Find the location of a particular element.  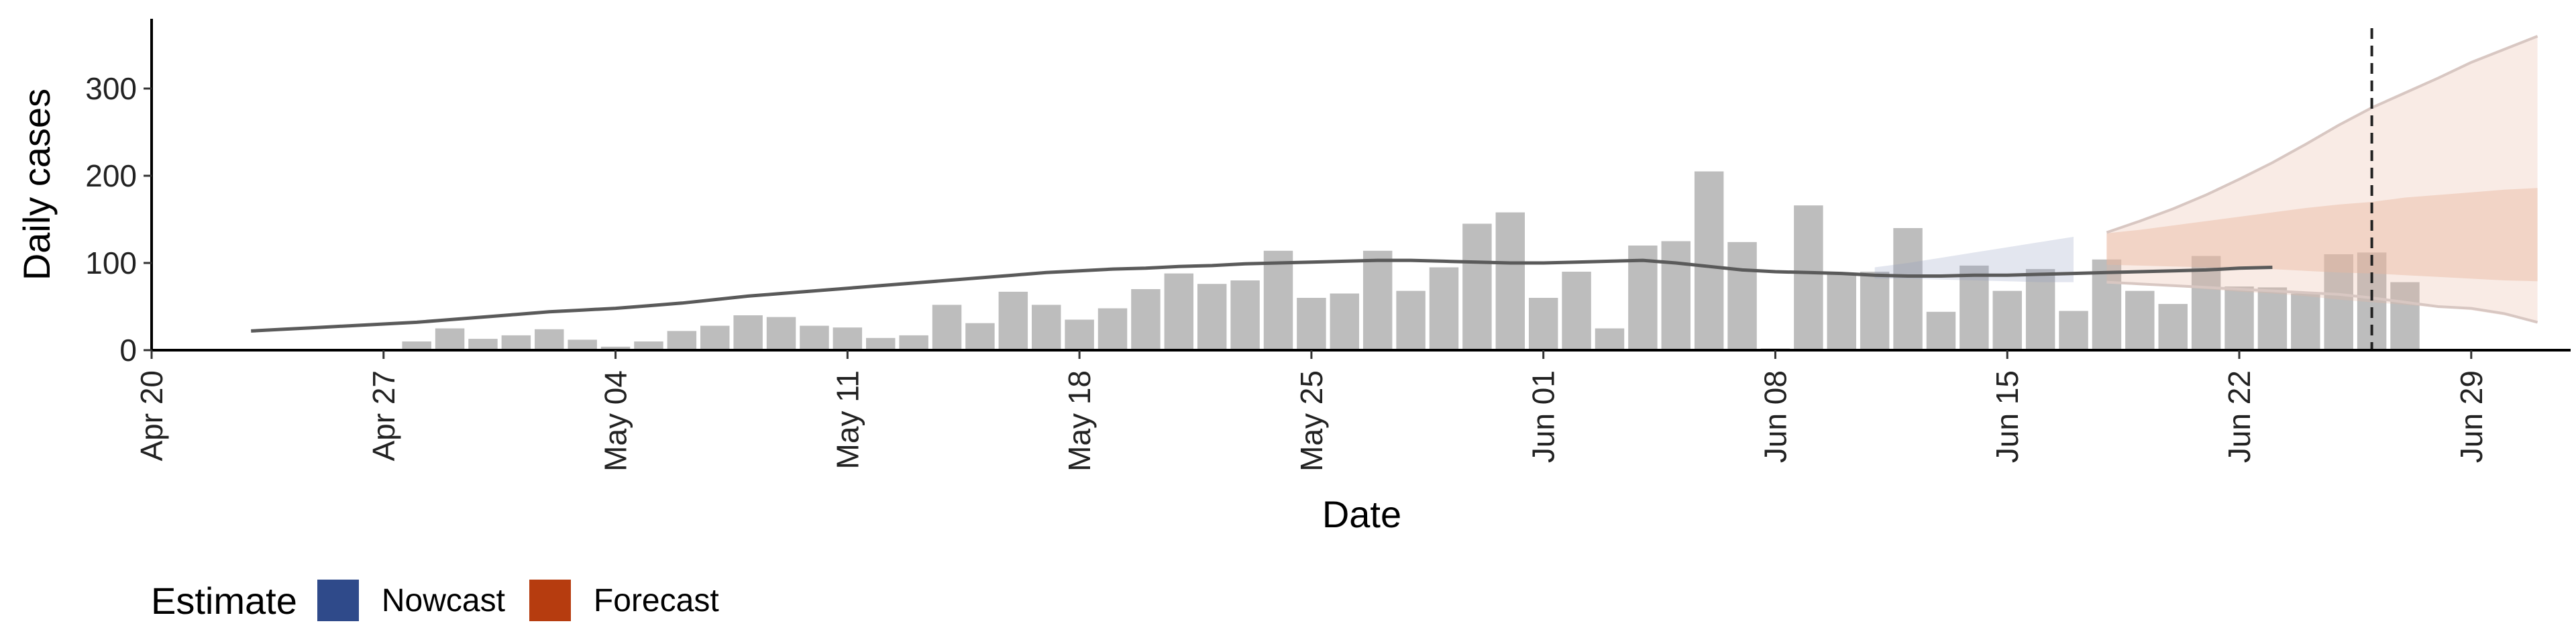

nowcast-band is located at coordinates (1974, 259).